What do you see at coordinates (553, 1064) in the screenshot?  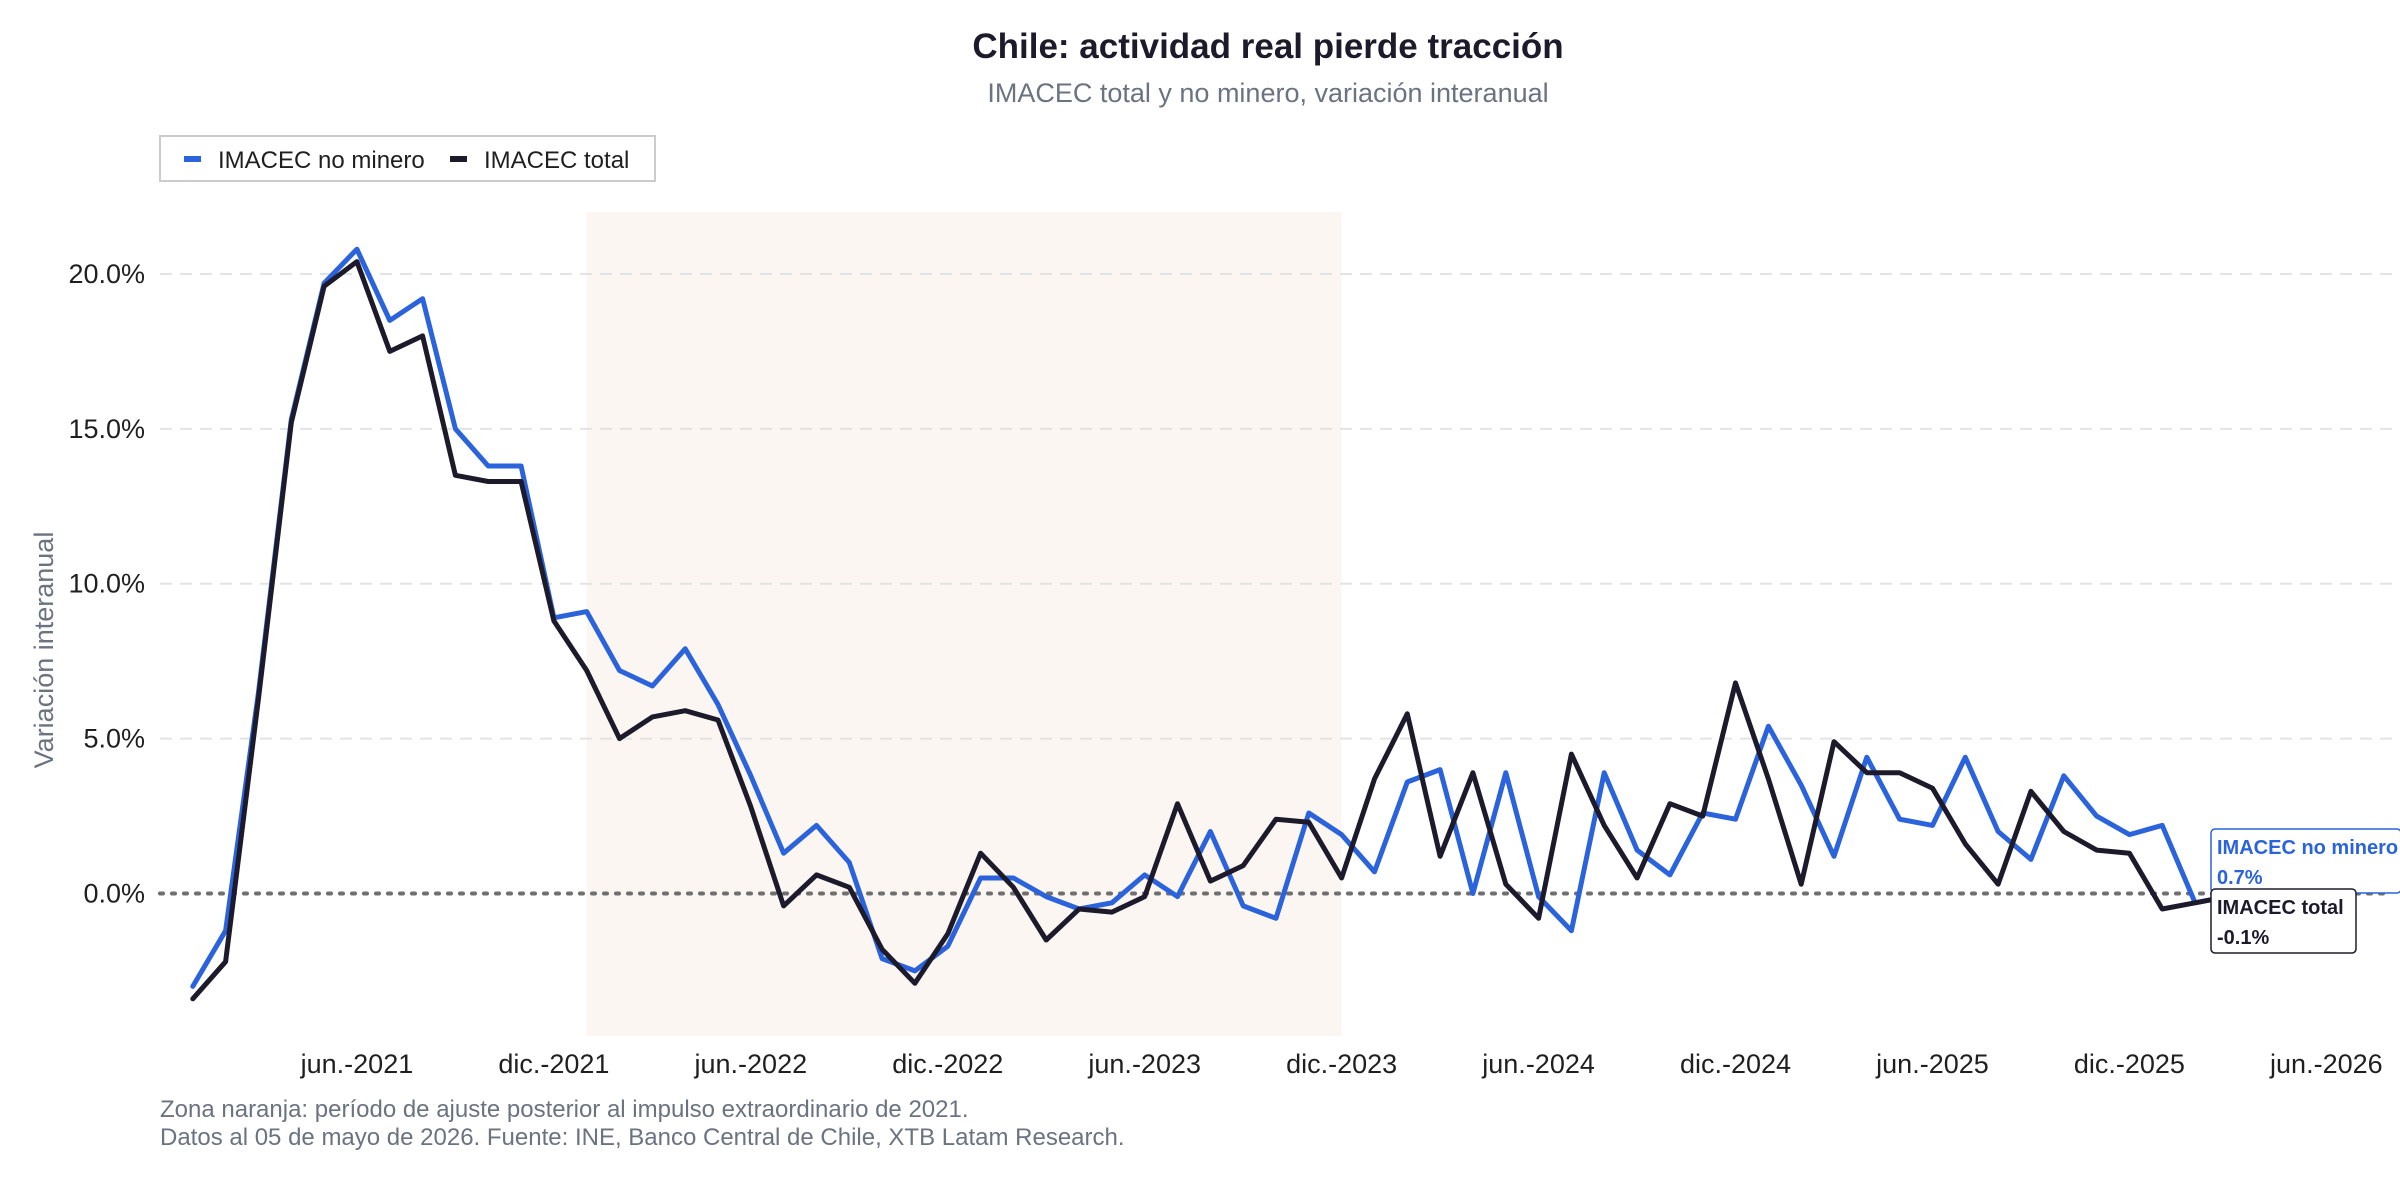 I see `x-tick-label: dic.-2021` at bounding box center [553, 1064].